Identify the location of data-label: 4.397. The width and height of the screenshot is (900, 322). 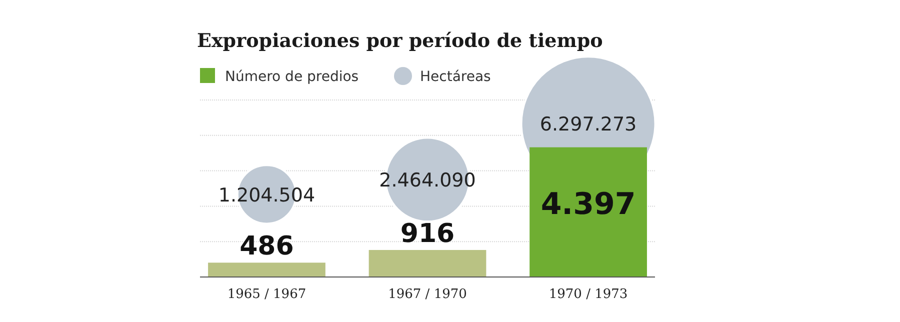
(588, 204).